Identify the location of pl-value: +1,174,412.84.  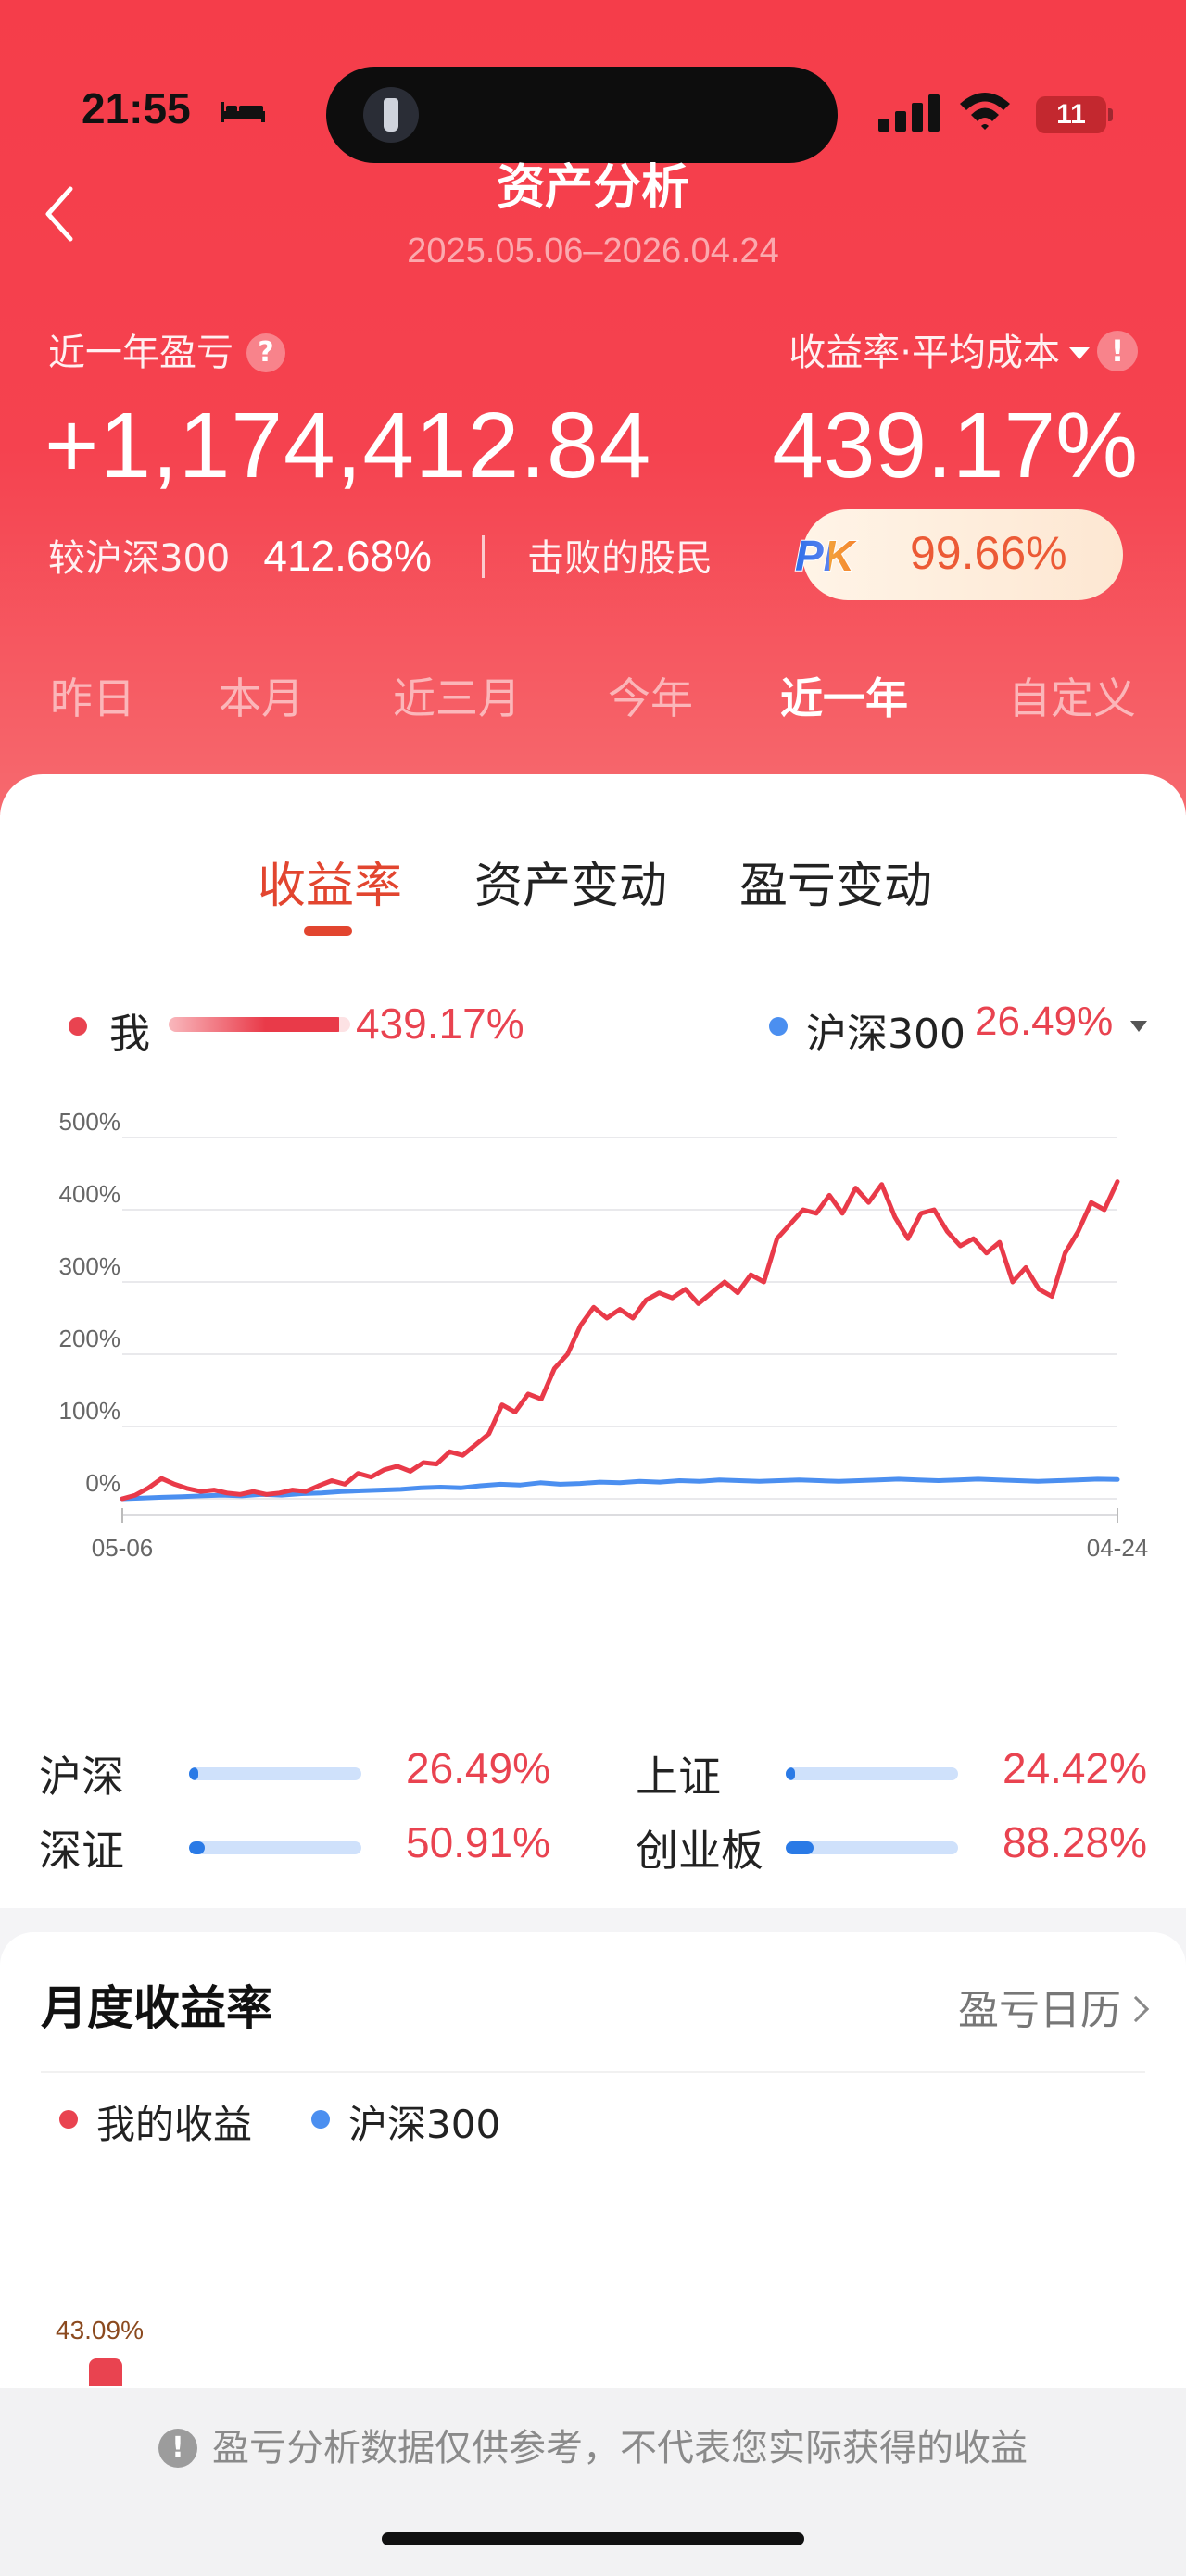
(348, 445).